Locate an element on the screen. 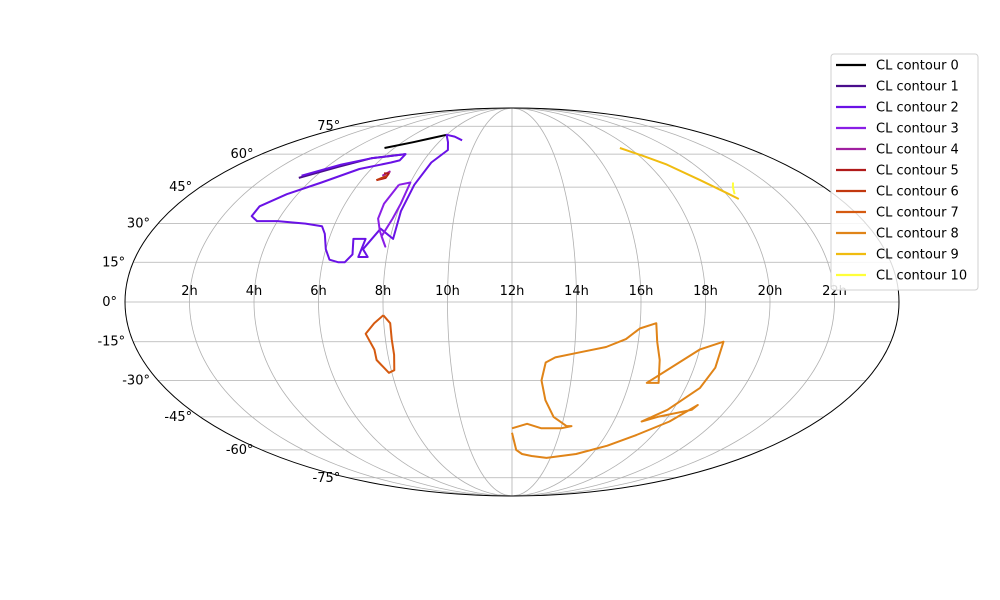  ra-tick-labels: 2h 4h 6h 8h 10h 12h 14h 16h 18h 20h 22h is located at coordinates (514, 291).